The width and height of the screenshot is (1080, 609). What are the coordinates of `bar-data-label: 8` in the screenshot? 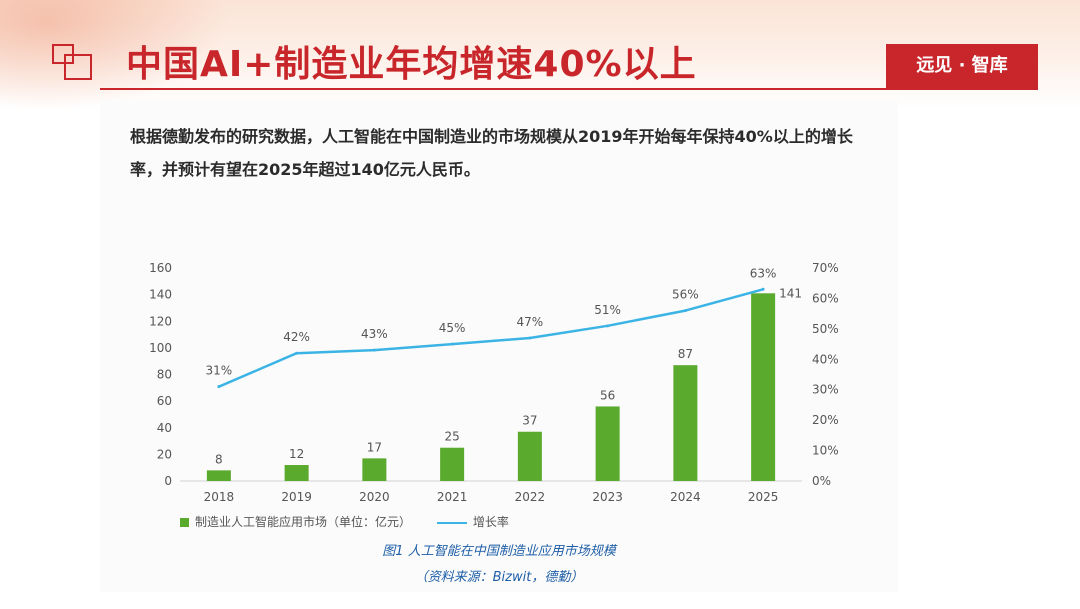 It's located at (219, 459).